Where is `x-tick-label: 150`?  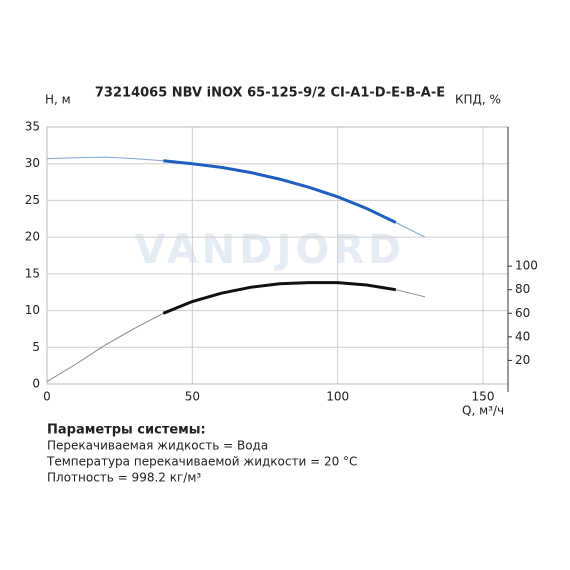 x-tick-label: 150 is located at coordinates (483, 397).